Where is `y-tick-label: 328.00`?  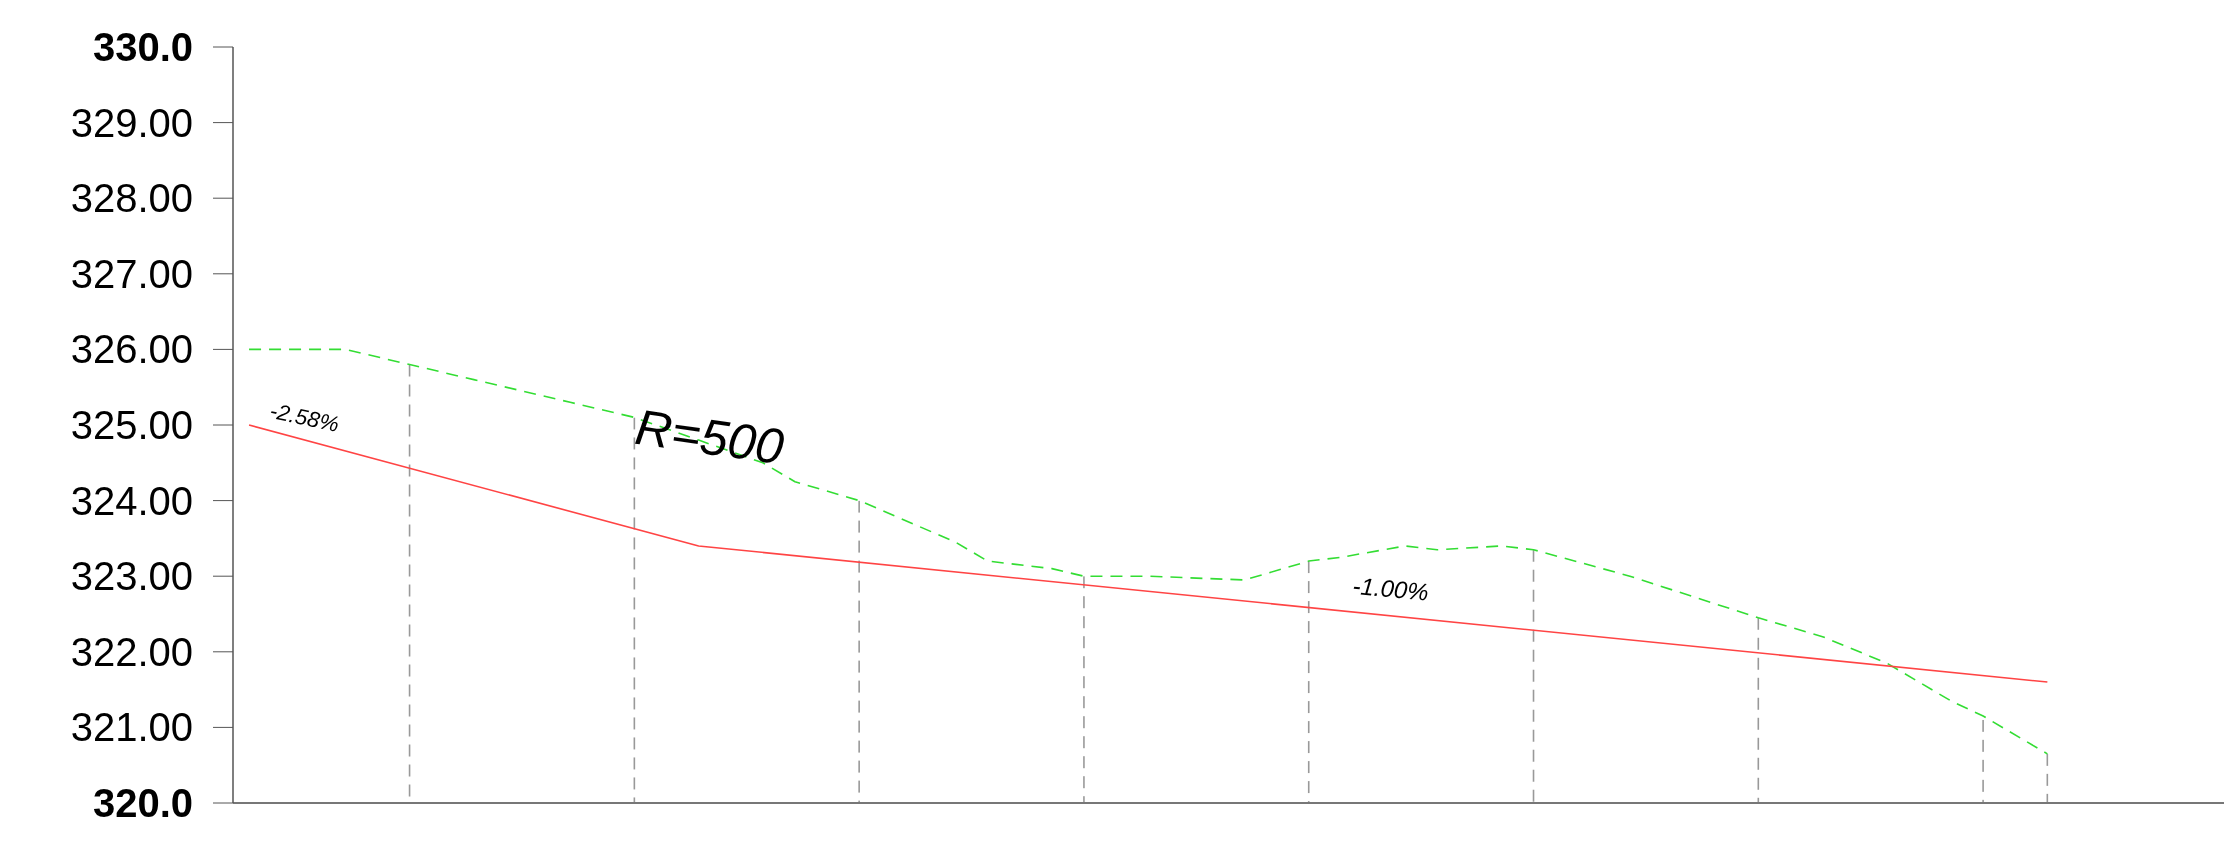 y-tick-label: 328.00 is located at coordinates (131, 198).